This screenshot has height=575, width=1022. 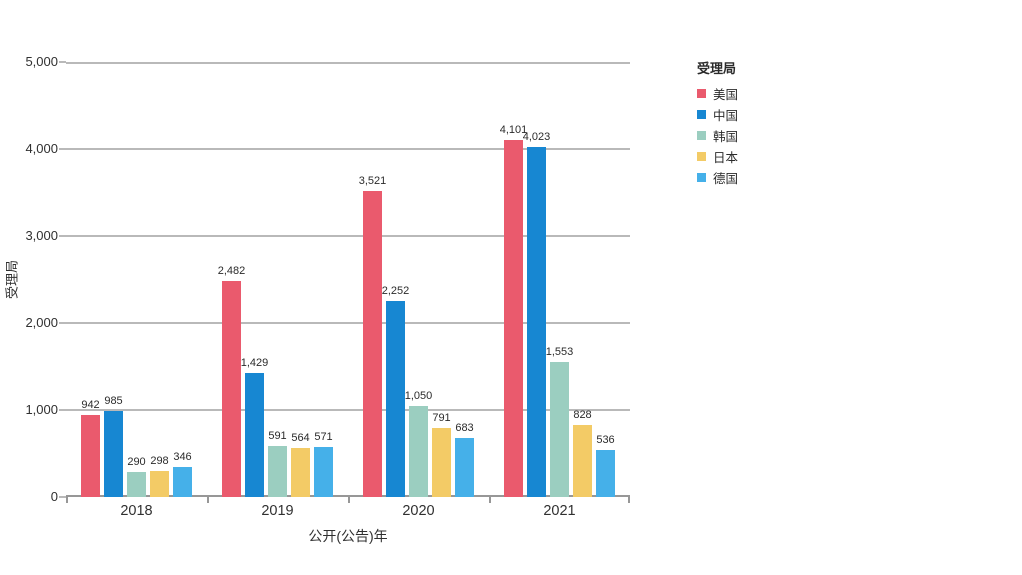 I want to click on bar-日本-2018: 298, so click(x=159, y=476).